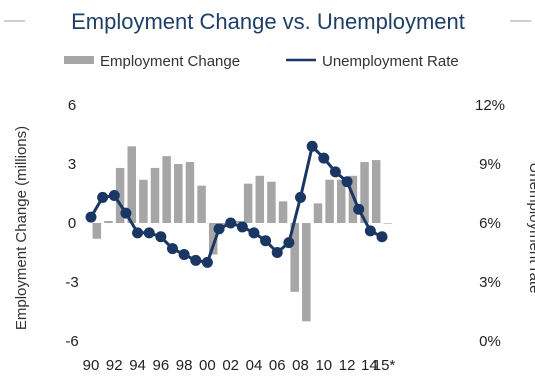  I want to click on legend-label-unemployment-rate: Unemployment Rate, so click(390, 61).